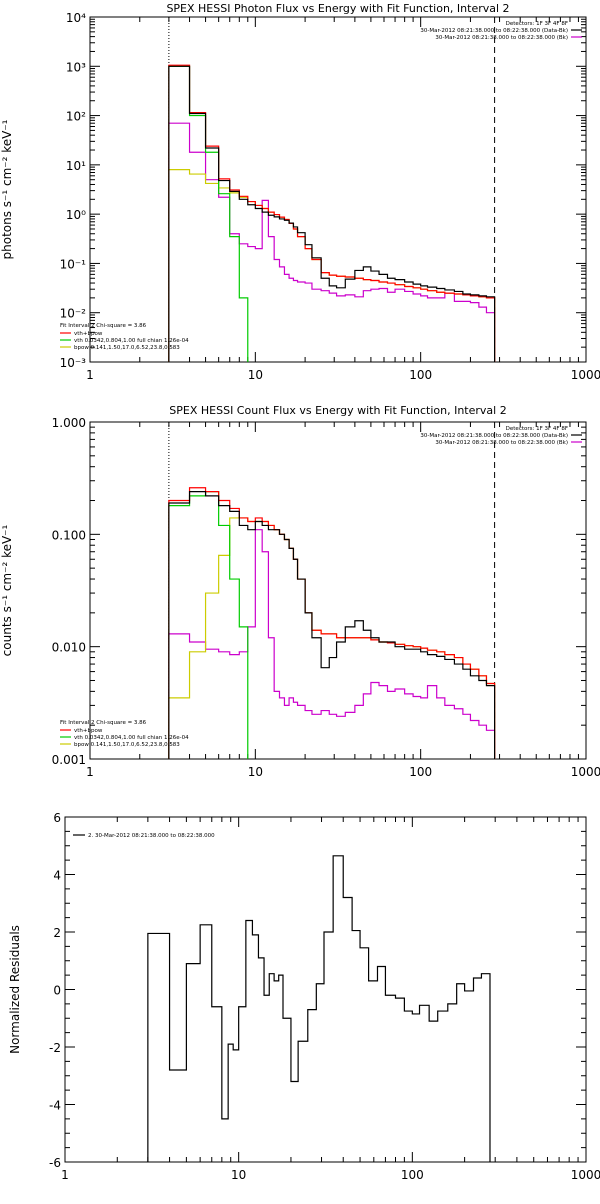 The width and height of the screenshot is (600, 1204). What do you see at coordinates (57, 991) in the screenshot?
I see `y-tick-label: 0` at bounding box center [57, 991].